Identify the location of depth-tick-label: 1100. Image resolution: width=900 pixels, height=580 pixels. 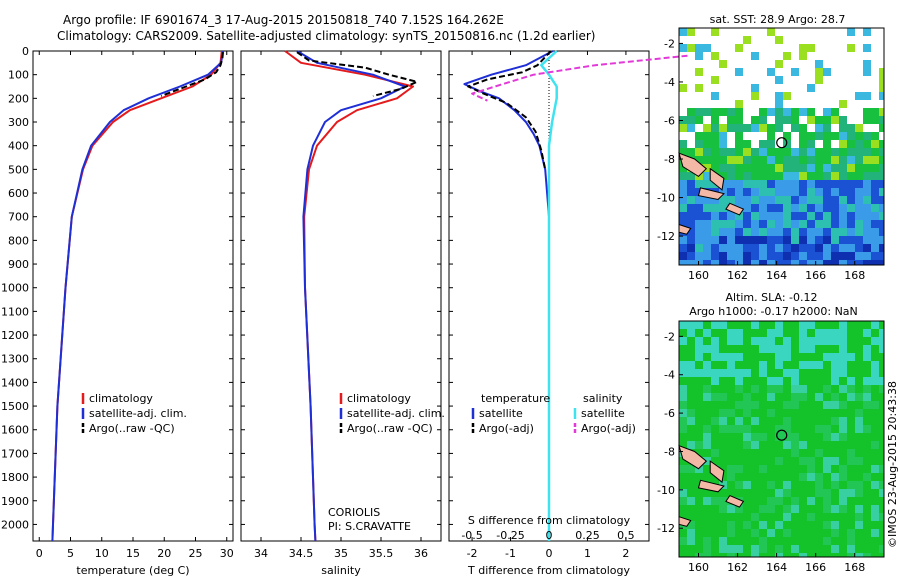
(15, 311).